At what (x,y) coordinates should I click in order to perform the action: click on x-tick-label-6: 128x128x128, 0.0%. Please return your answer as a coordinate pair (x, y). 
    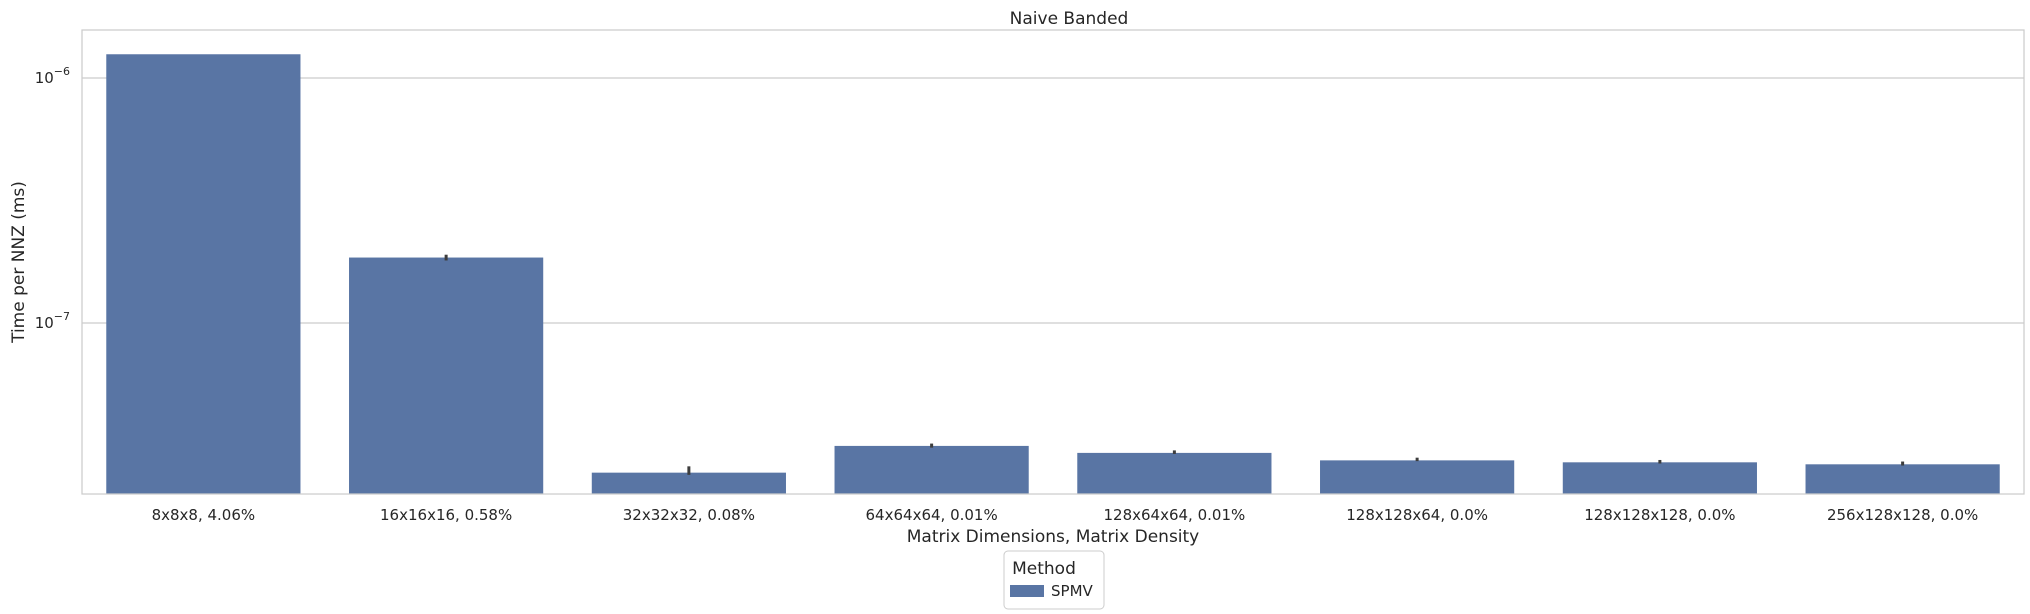
    Looking at the image, I should click on (1659, 515).